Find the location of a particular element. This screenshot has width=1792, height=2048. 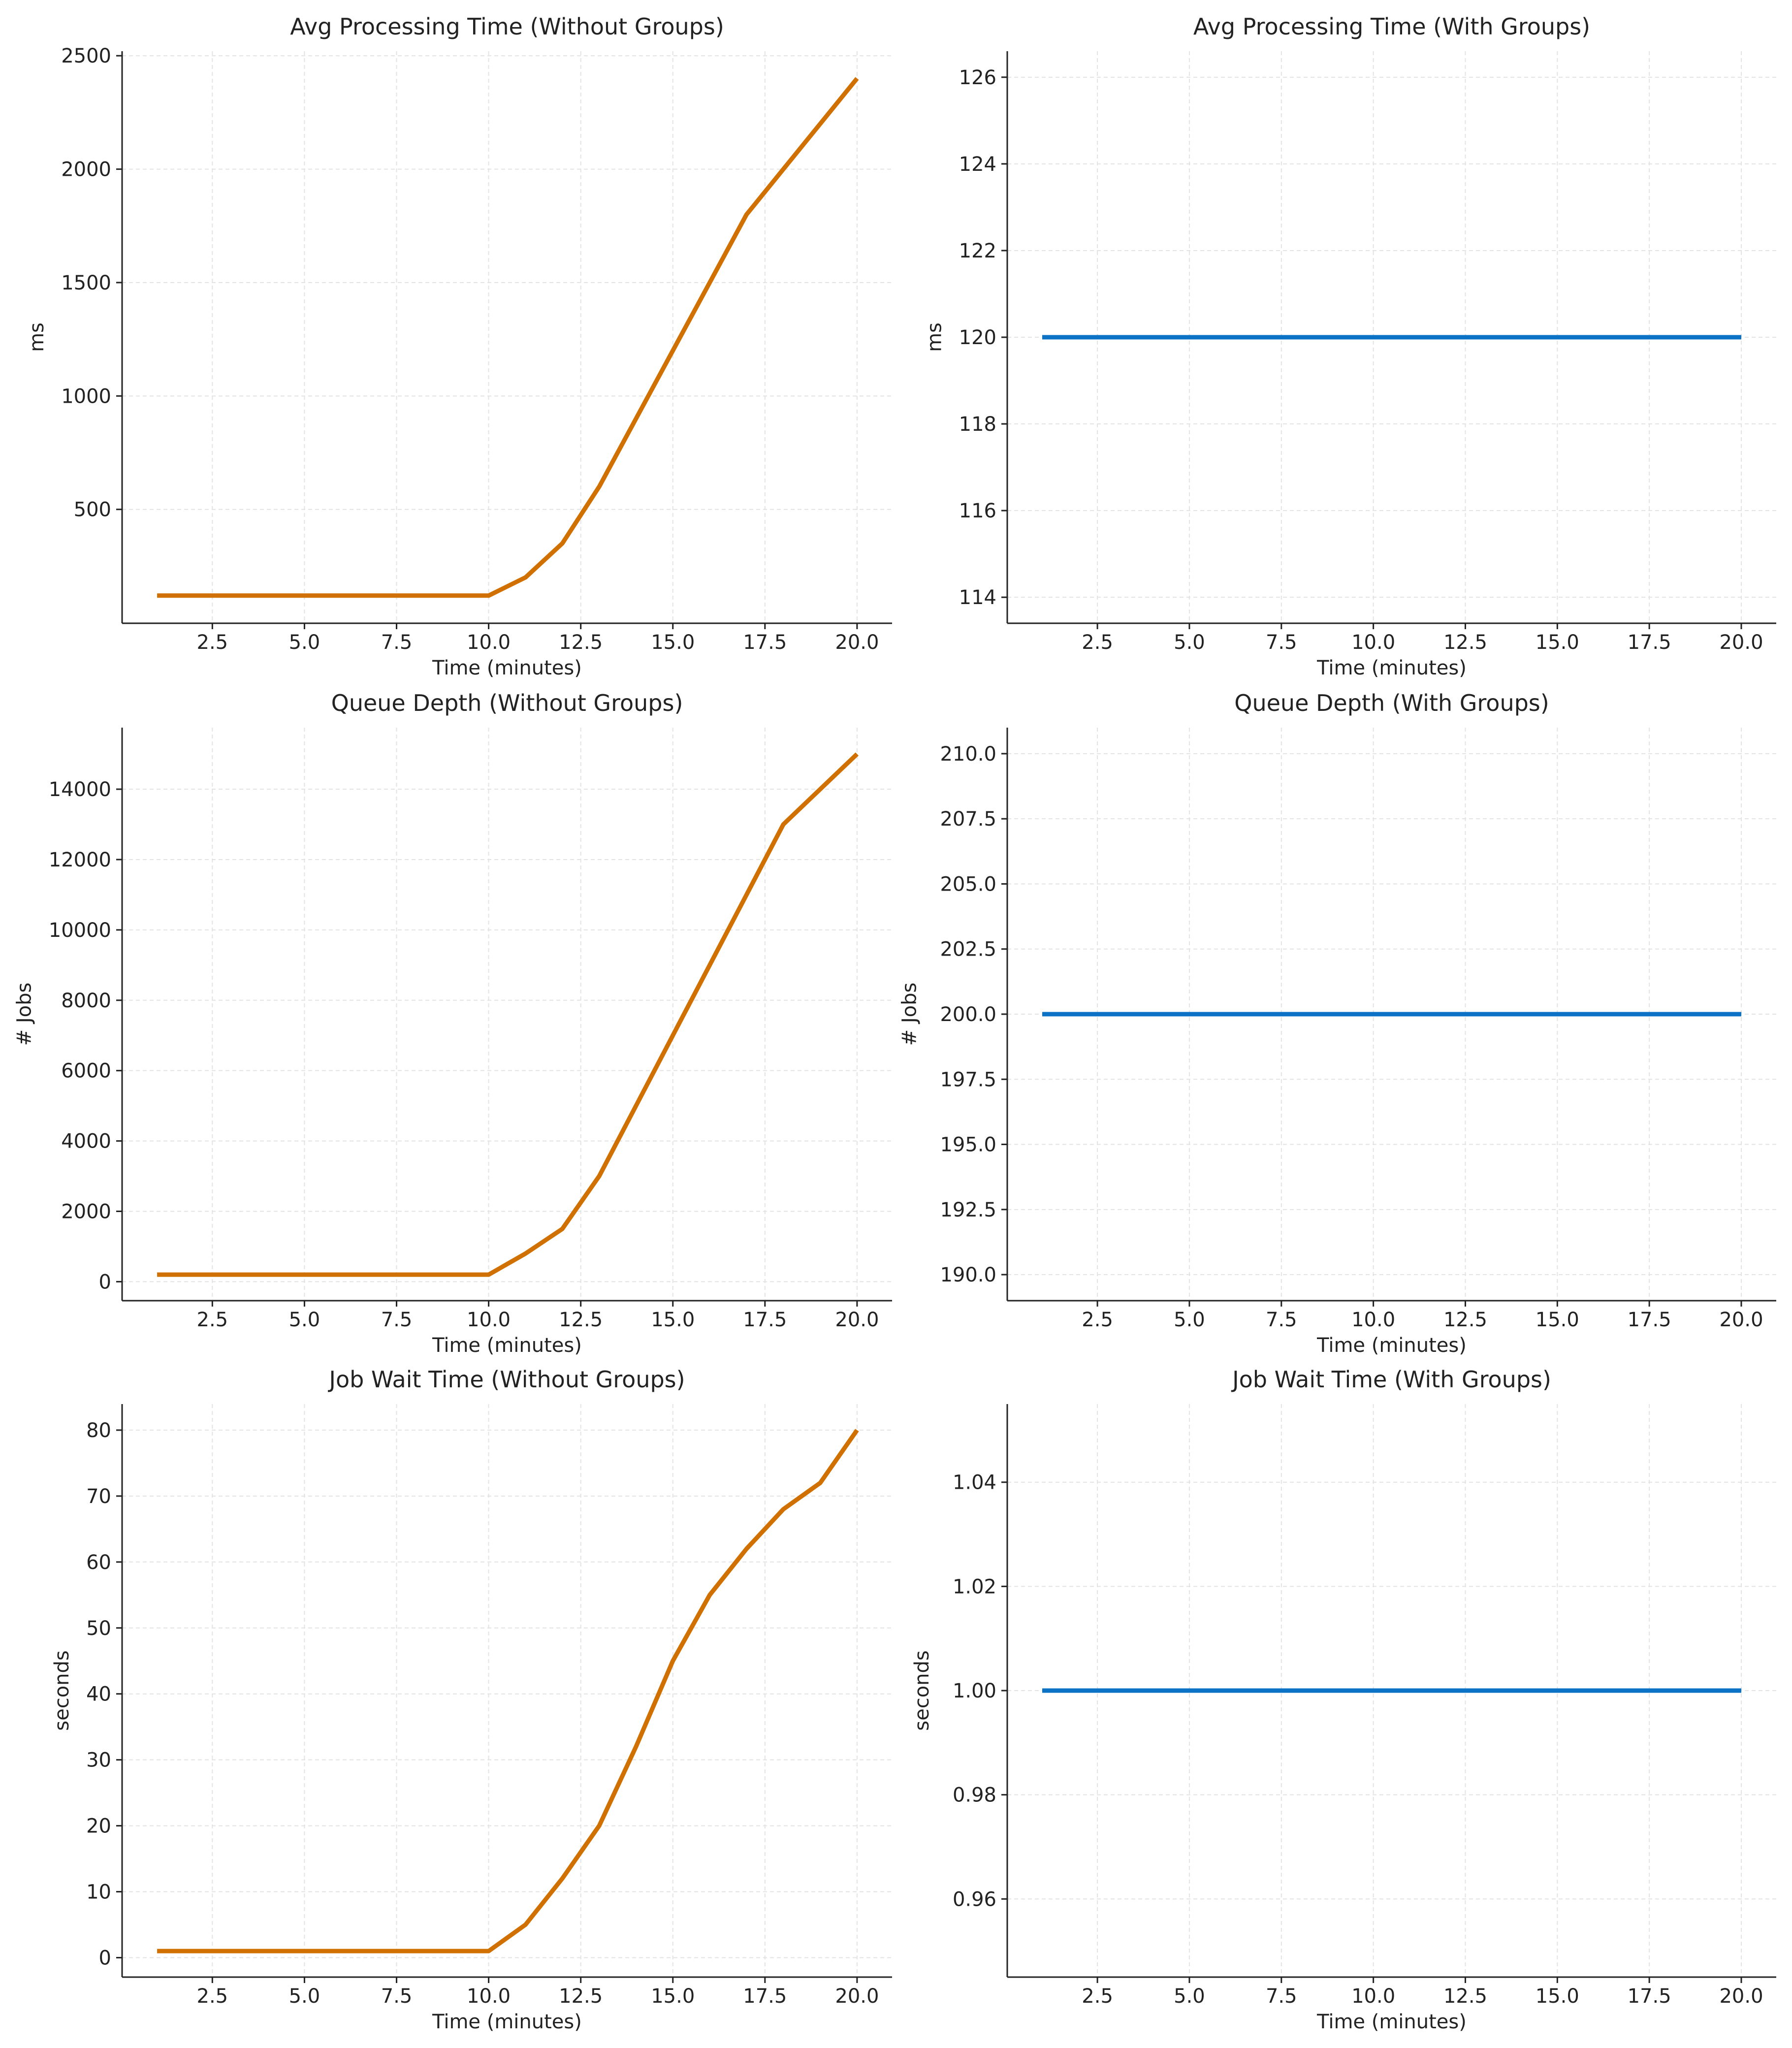

chart-title: Job Wait Time (Without Groups) is located at coordinates (506, 1379).